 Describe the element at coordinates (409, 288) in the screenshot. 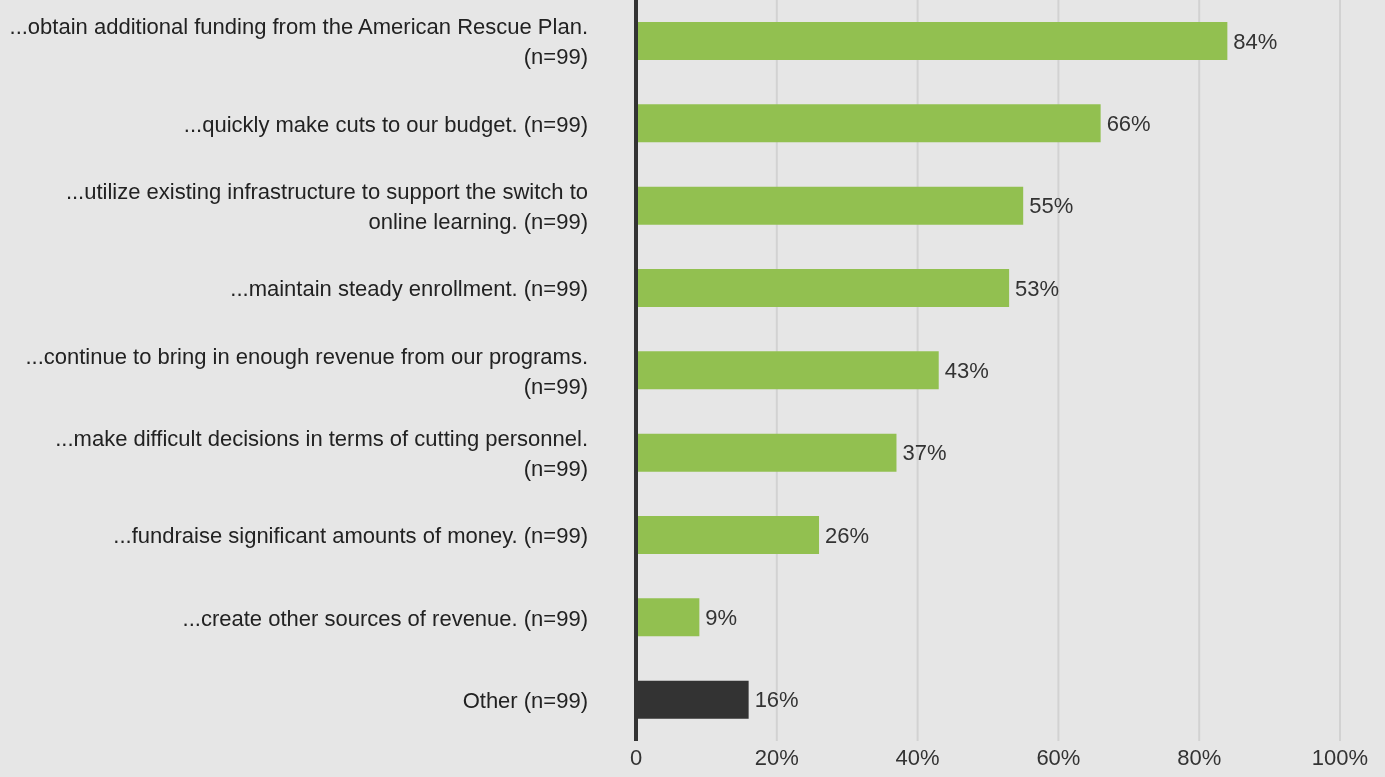

I see `y-tick-label: ...maintain steady enrollment. (n=99)` at that location.